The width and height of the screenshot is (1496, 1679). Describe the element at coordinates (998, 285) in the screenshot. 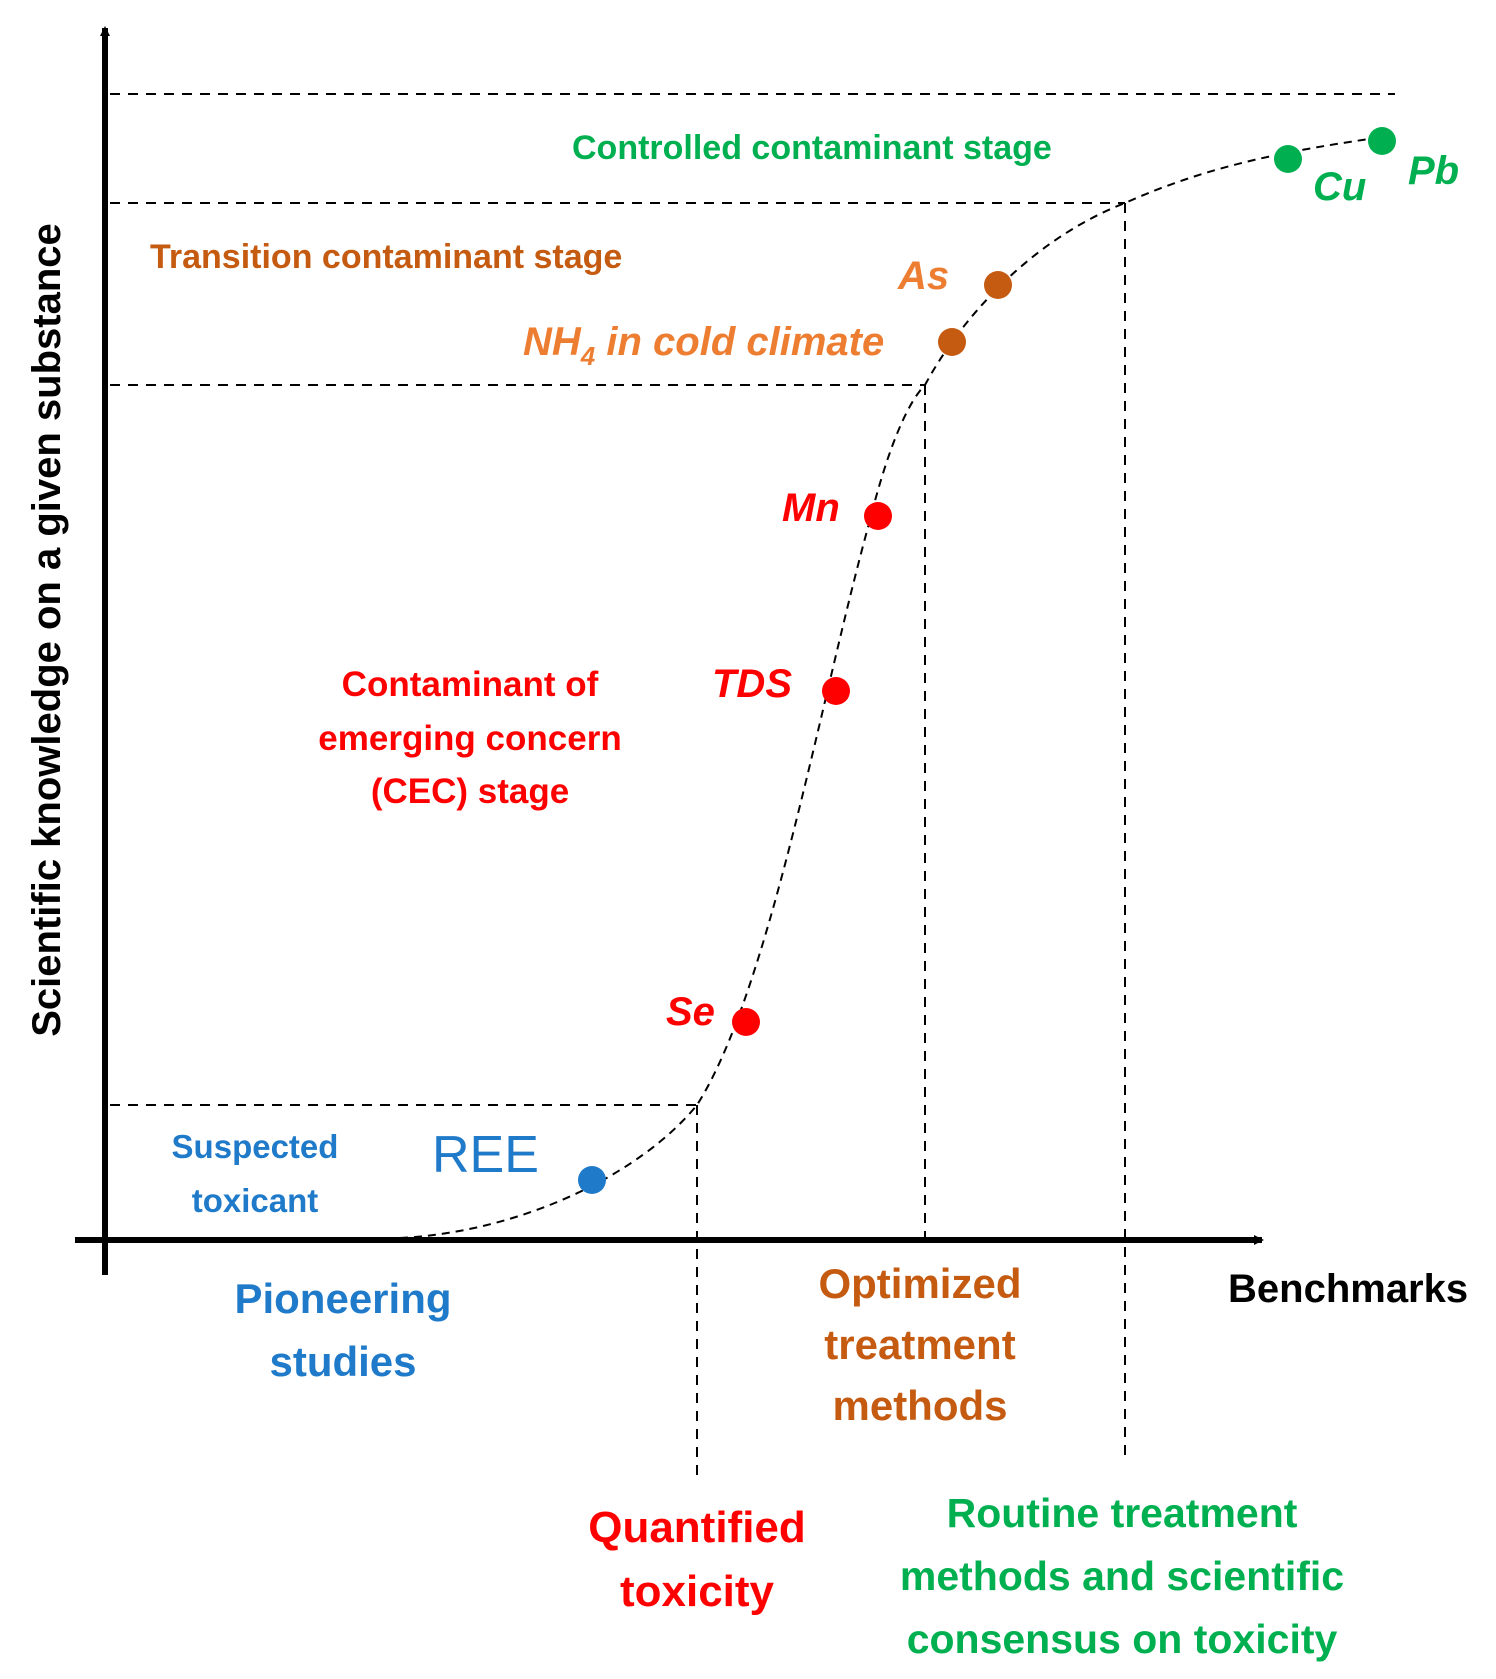

I see `as-point` at that location.